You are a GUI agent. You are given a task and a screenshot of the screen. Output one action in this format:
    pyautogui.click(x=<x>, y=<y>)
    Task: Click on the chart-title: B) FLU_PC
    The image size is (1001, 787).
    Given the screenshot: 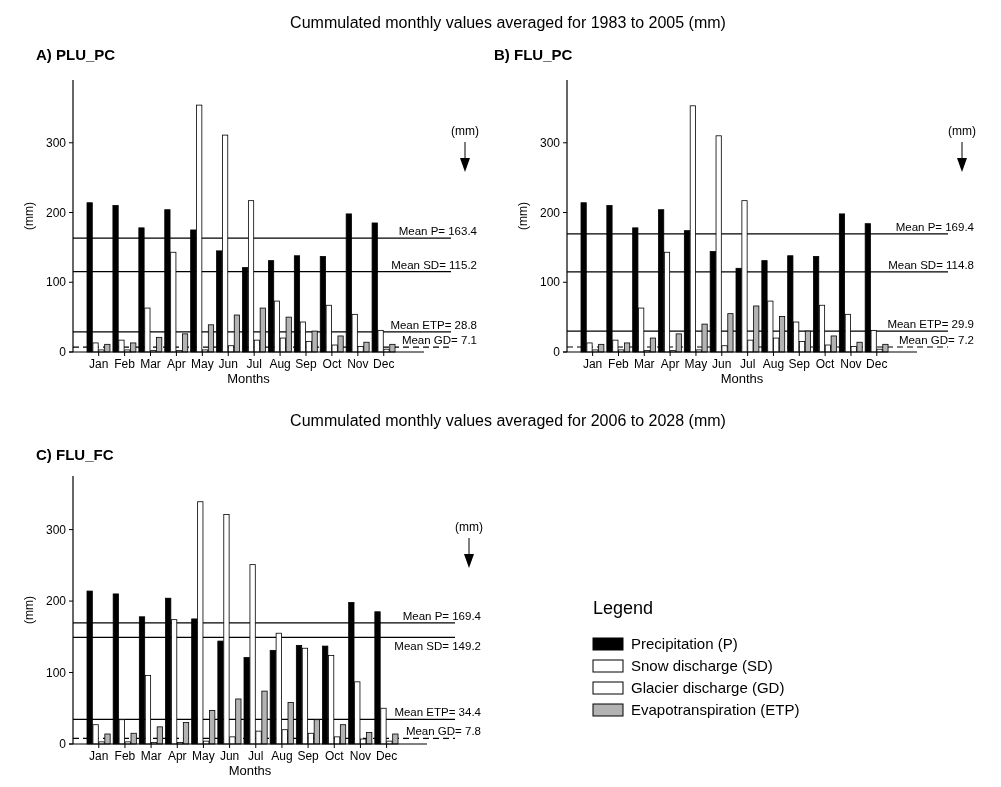 What is the action you would take?
    pyautogui.click(x=533, y=54)
    